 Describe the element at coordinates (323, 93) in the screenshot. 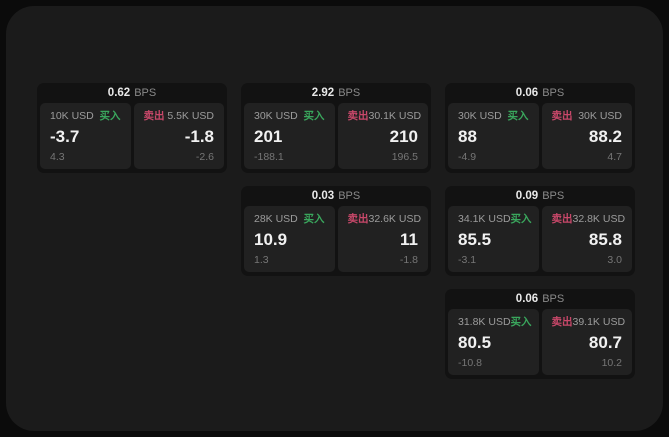

I see `bps-value: 2.92` at that location.